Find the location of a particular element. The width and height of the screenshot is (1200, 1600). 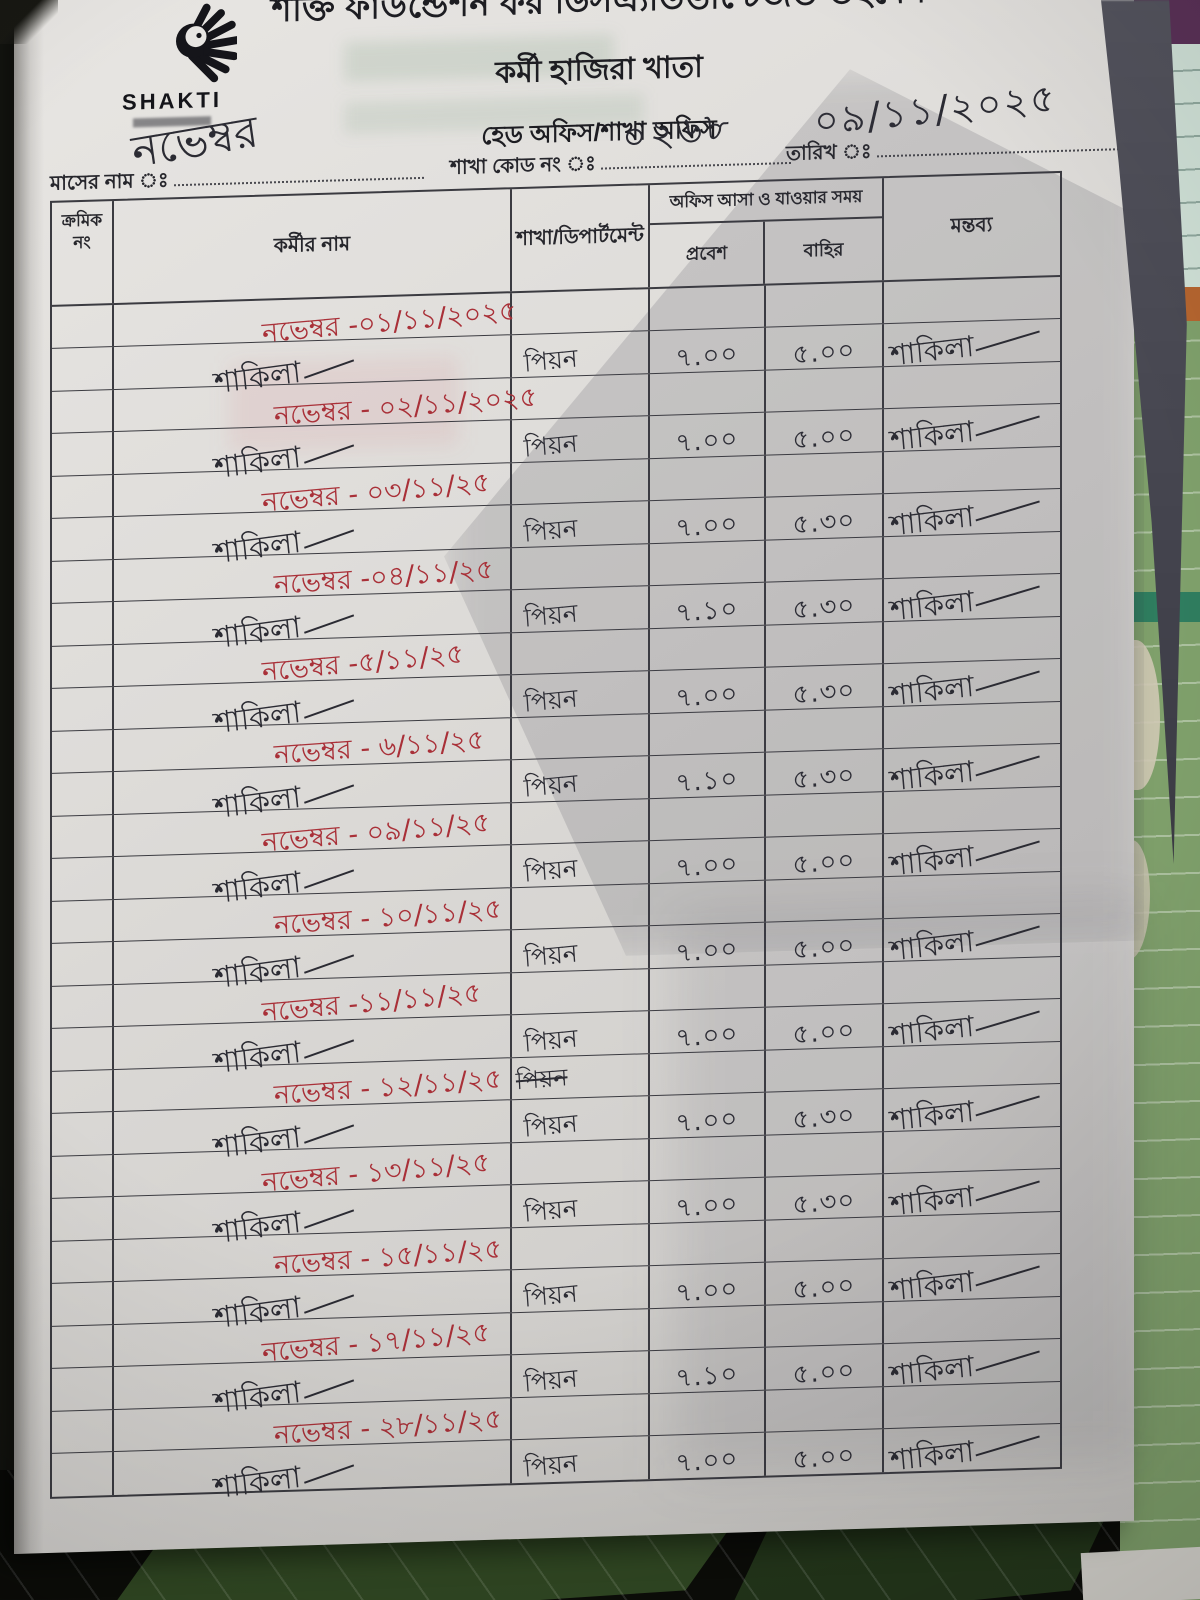

branch-code-label: শাখা কোড নং ঃ is located at coordinates (523, 166).